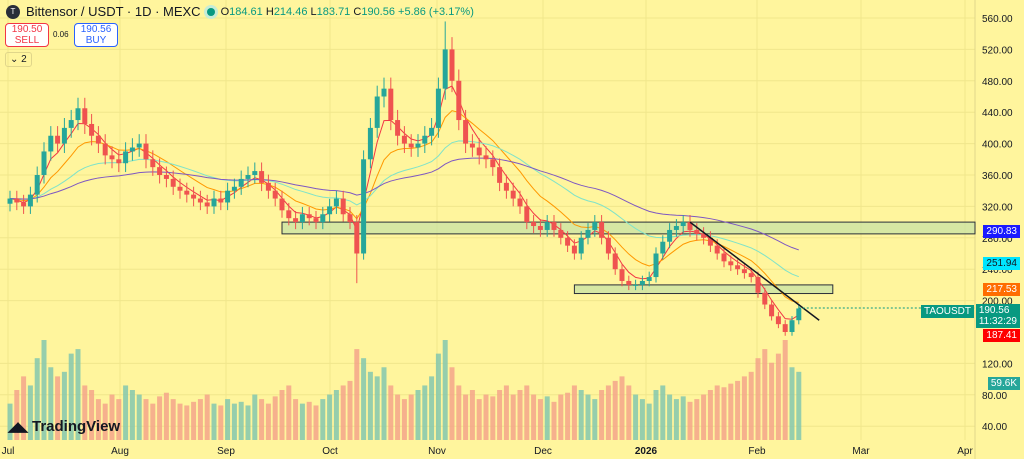  Describe the element at coordinates (754, 271) in the screenshot. I see `trendline` at that location.